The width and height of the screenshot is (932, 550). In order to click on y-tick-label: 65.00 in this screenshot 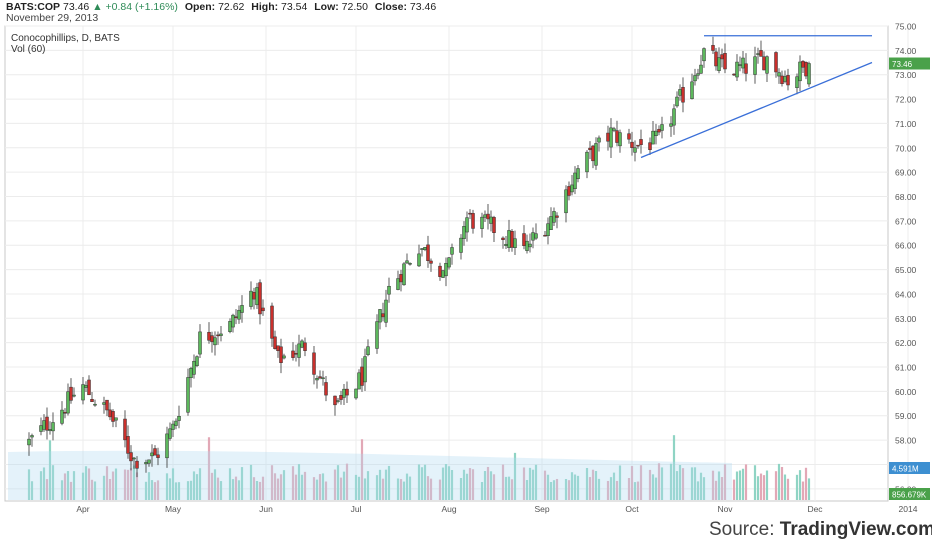, I will do `click(906, 270)`.